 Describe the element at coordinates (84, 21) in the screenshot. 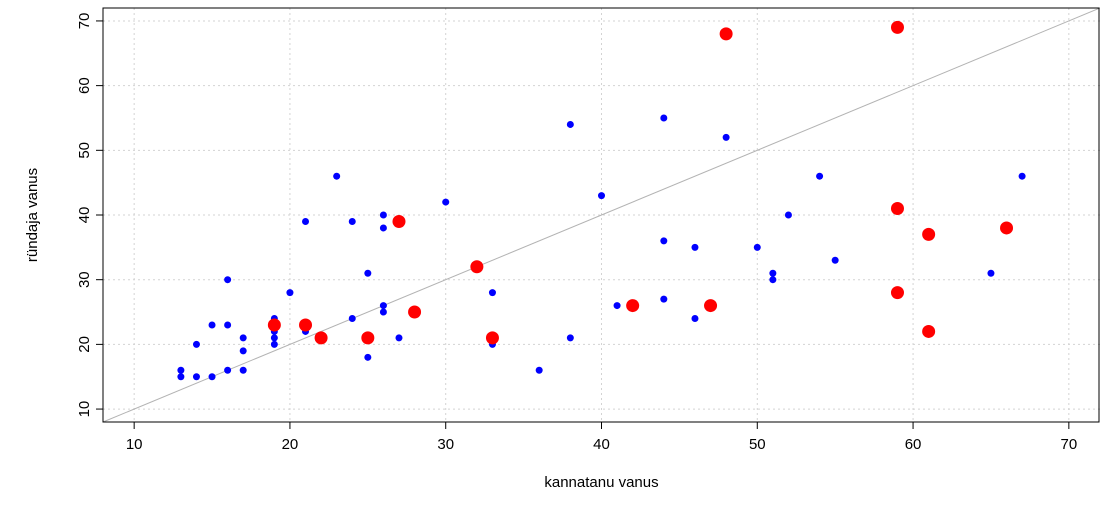

I see `y-tick-label: 70` at that location.